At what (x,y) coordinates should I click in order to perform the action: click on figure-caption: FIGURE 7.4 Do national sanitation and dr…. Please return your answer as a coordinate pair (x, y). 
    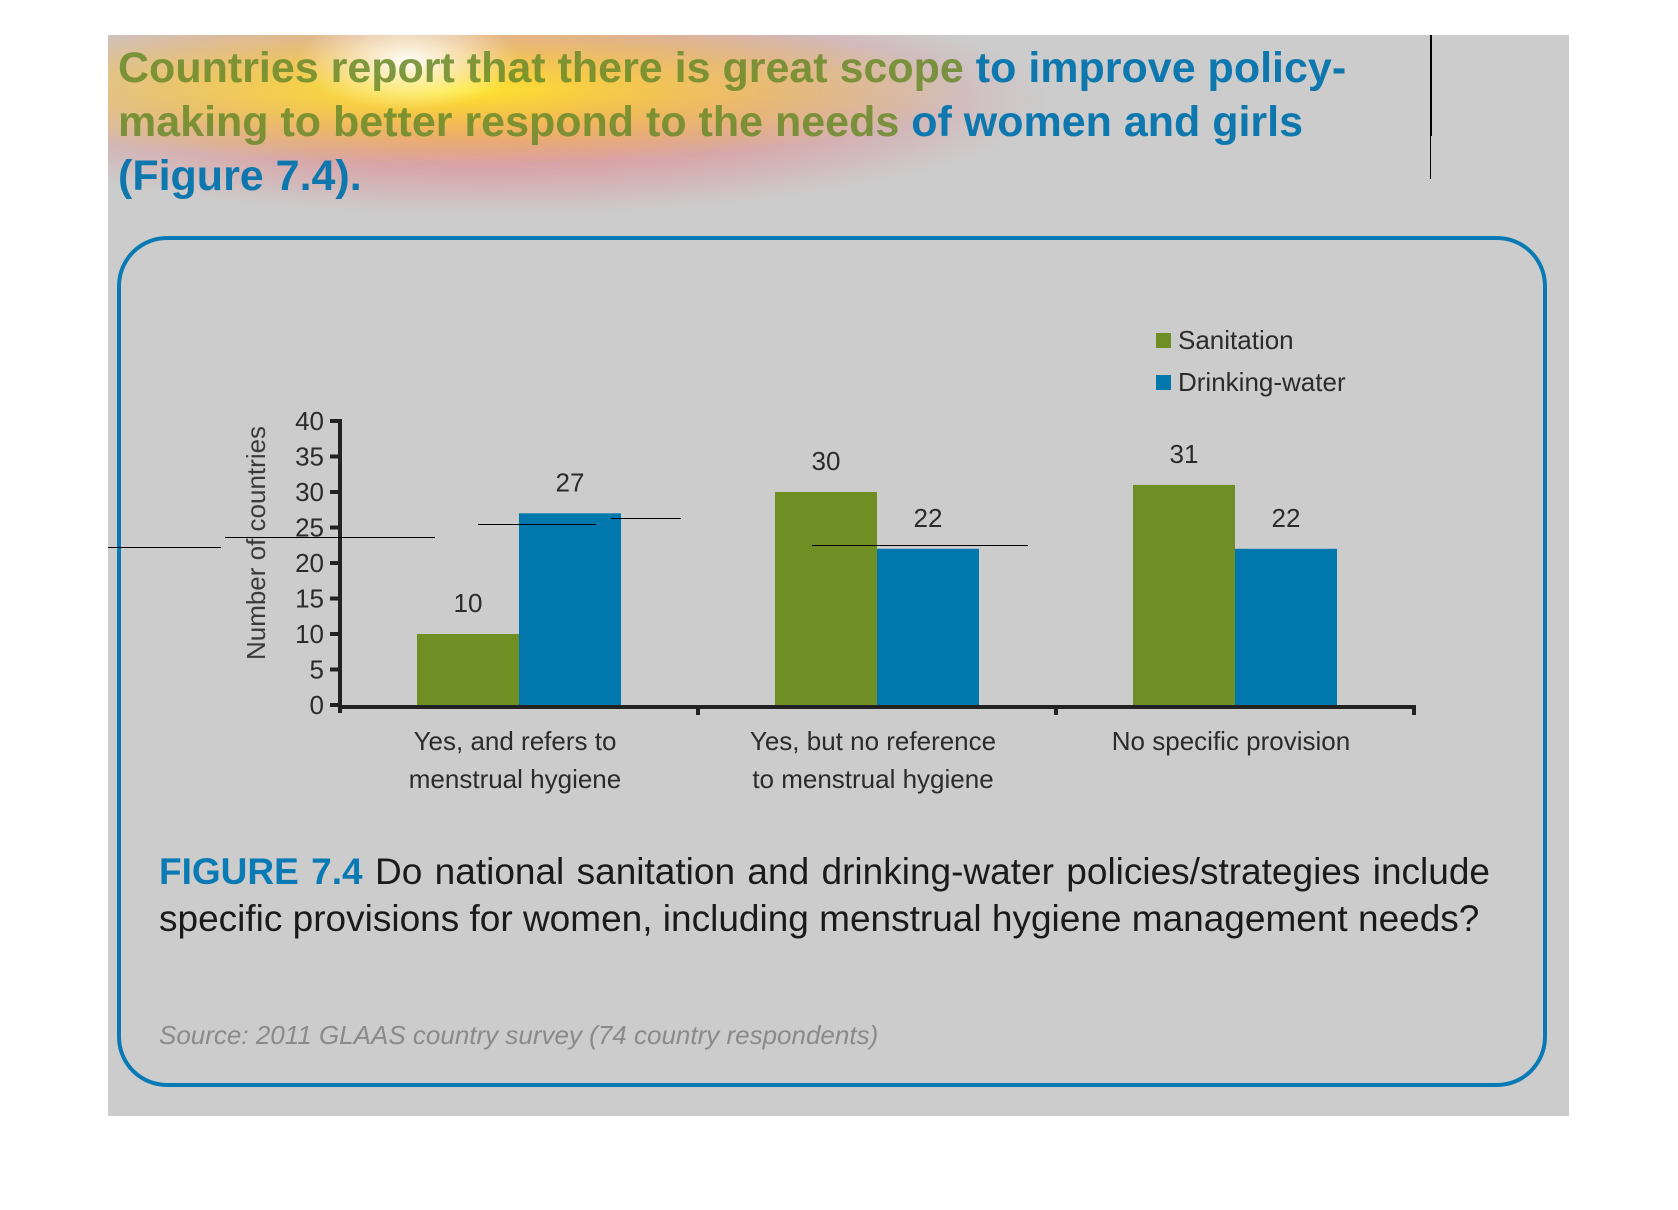
    Looking at the image, I should click on (824, 895).